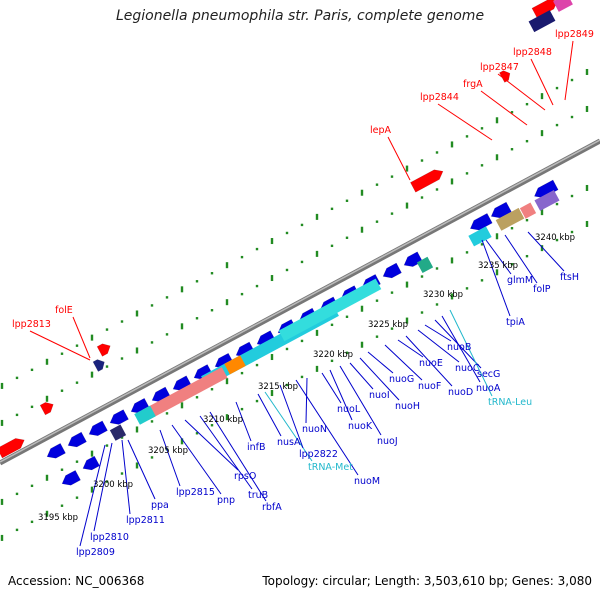 The width and height of the screenshot is (600, 600). What do you see at coordinates (407, 406) in the screenshot?
I see `gene-label: nuoH` at bounding box center [407, 406].